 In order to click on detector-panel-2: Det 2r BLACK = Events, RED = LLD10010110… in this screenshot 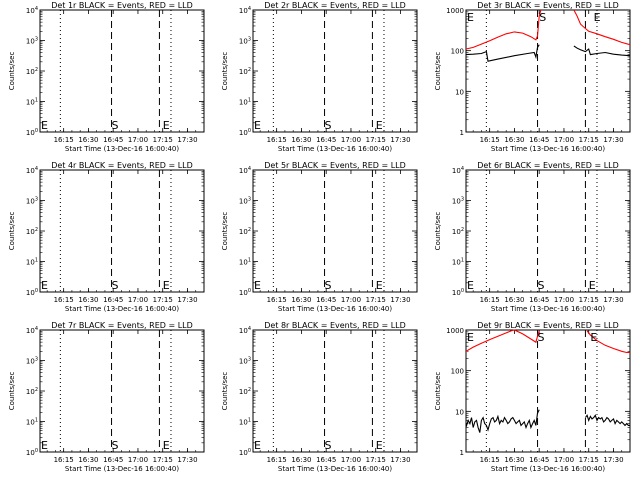, I will do `click(319, 77)`.